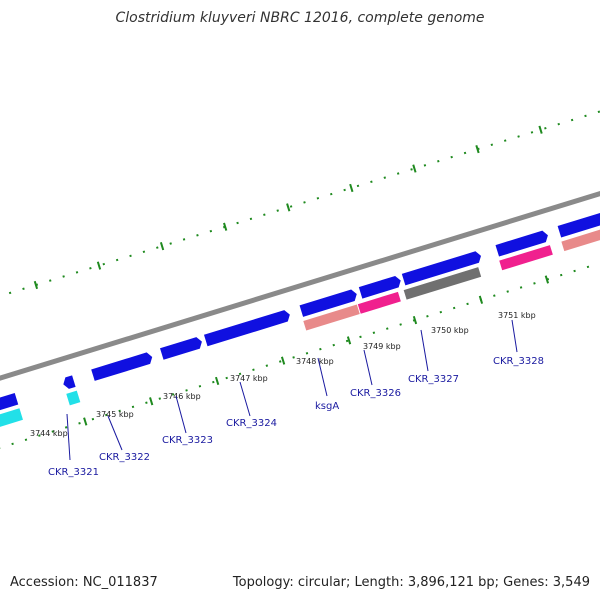 Image resolution: width=600 pixels, height=600 pixels. I want to click on scale-label: 3745 kbp, so click(115, 414).